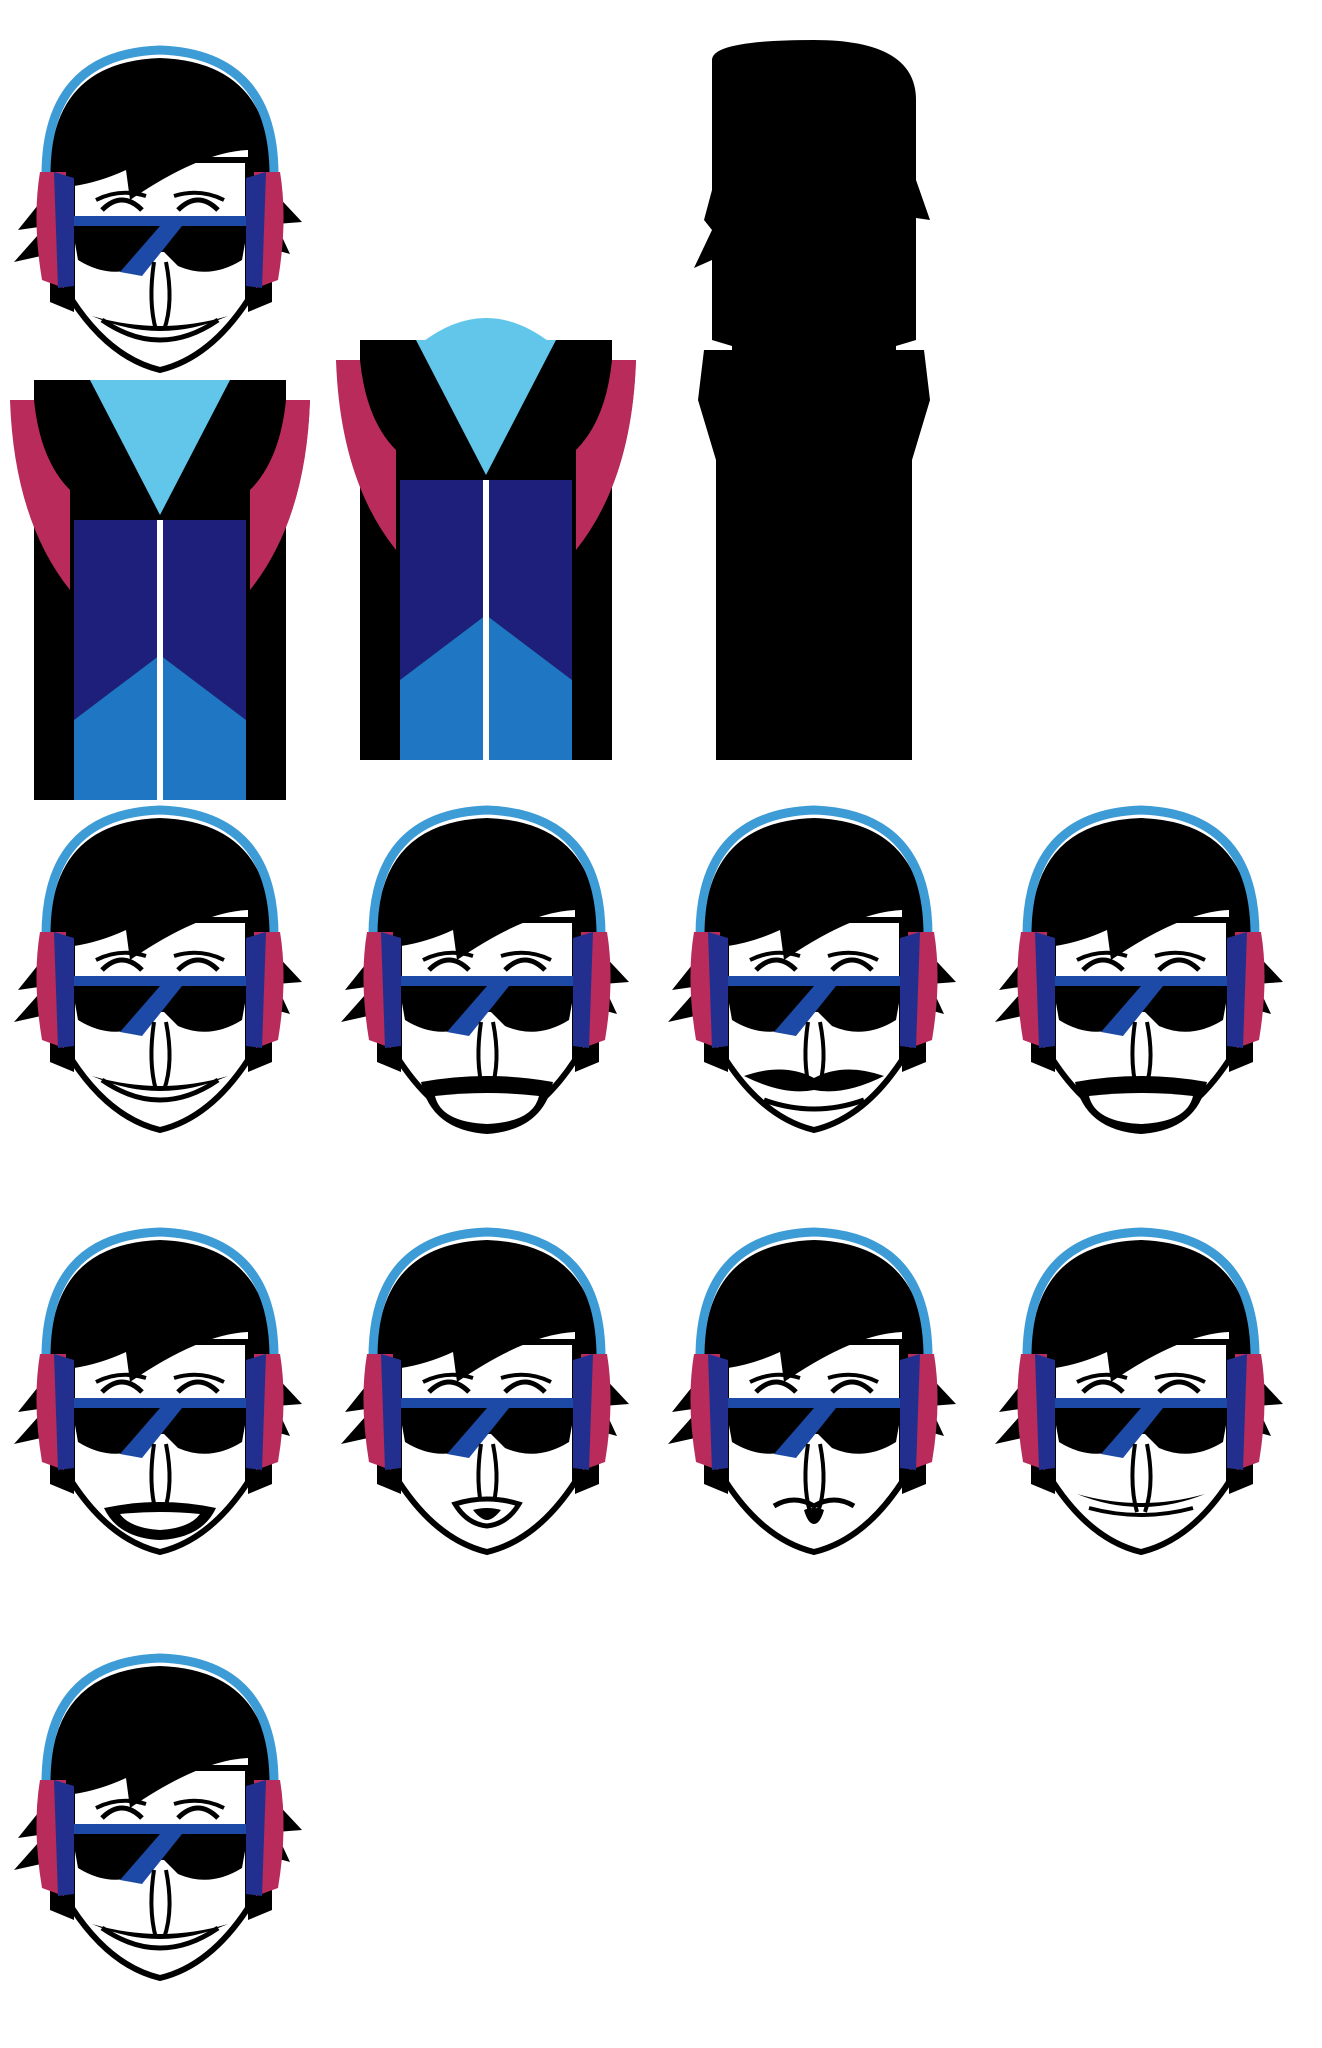 Image resolution: width=1322 pixels, height=2048 pixels. I want to click on sprite-head-pouting, so click(814, 1392).